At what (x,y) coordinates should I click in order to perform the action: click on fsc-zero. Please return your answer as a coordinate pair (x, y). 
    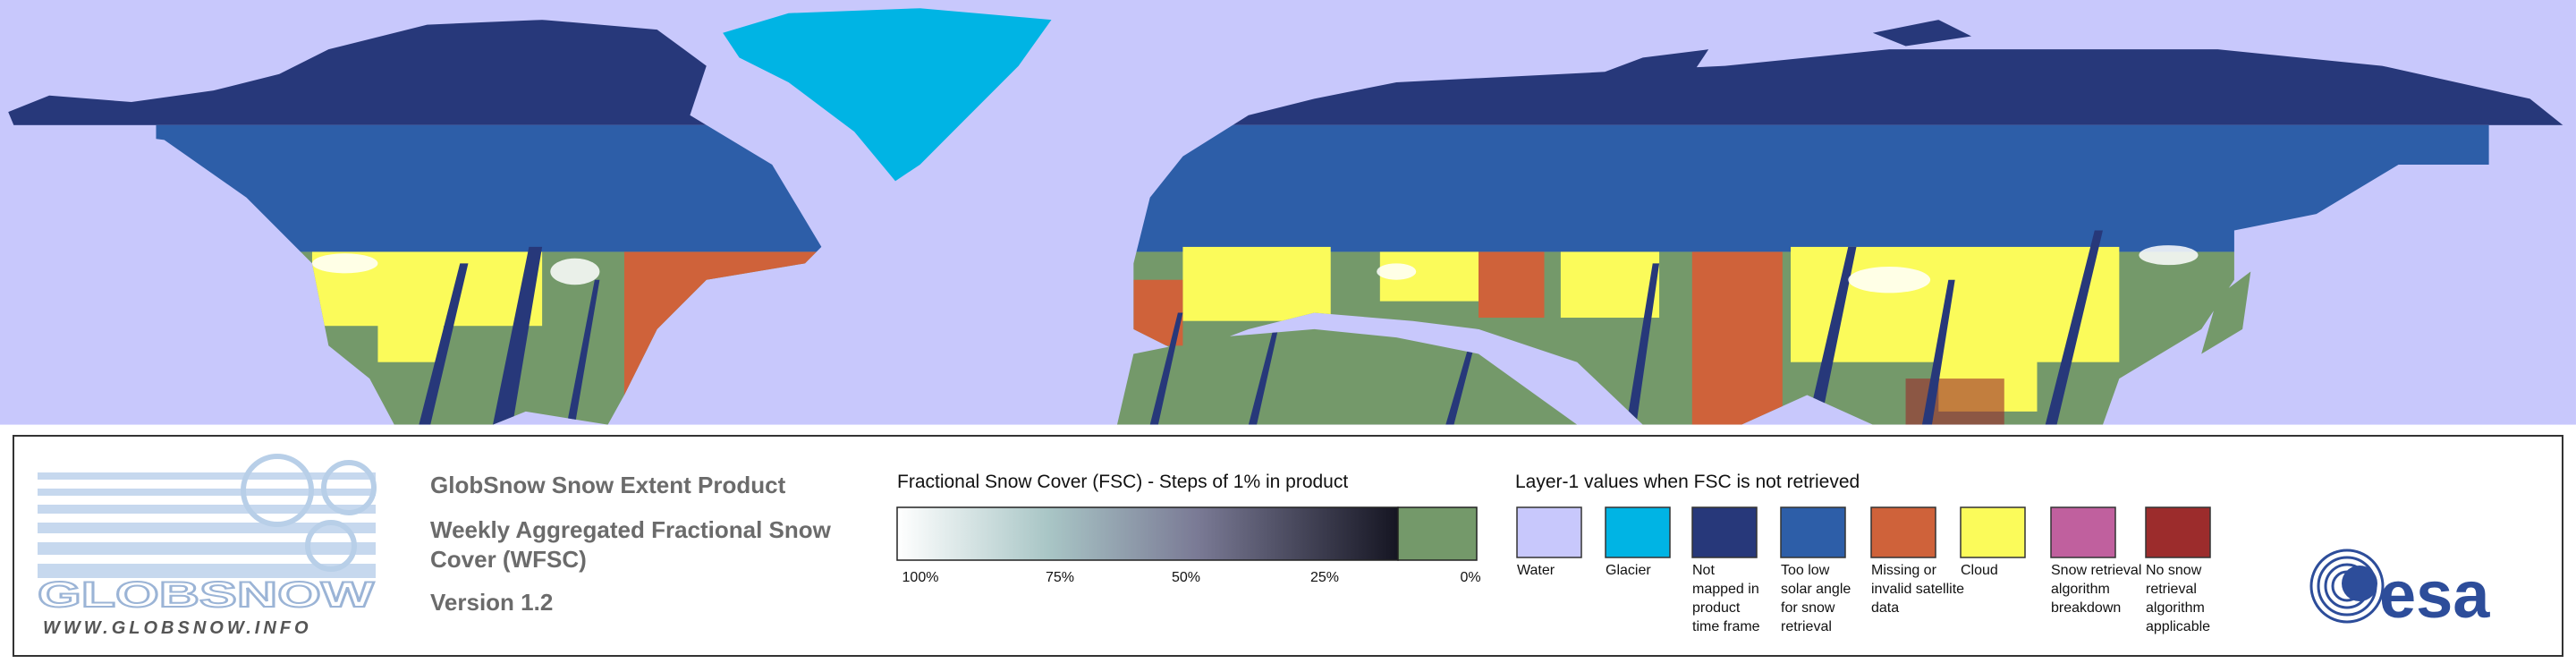
    Looking at the image, I should click on (1437, 533).